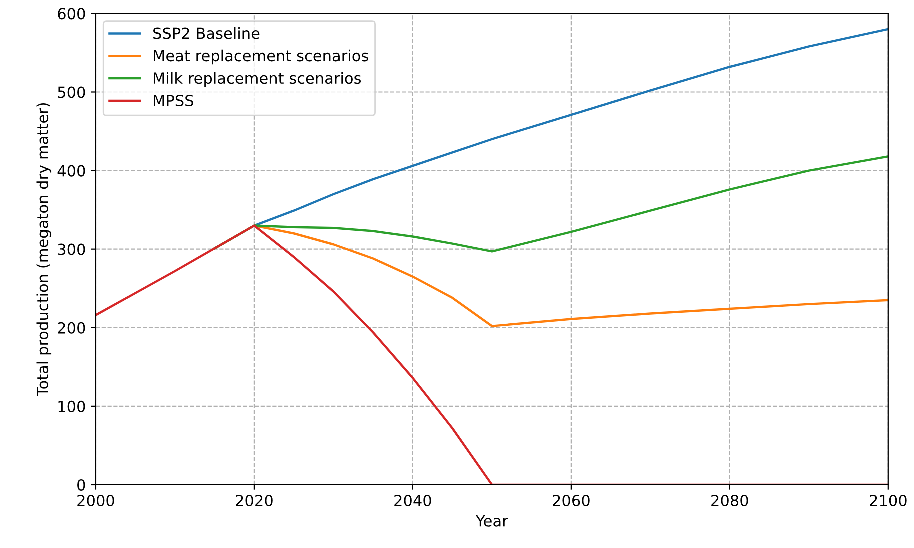 The width and height of the screenshot is (914, 548). Describe the element at coordinates (82, 485) in the screenshot. I see `y-tick-label: 0` at that location.